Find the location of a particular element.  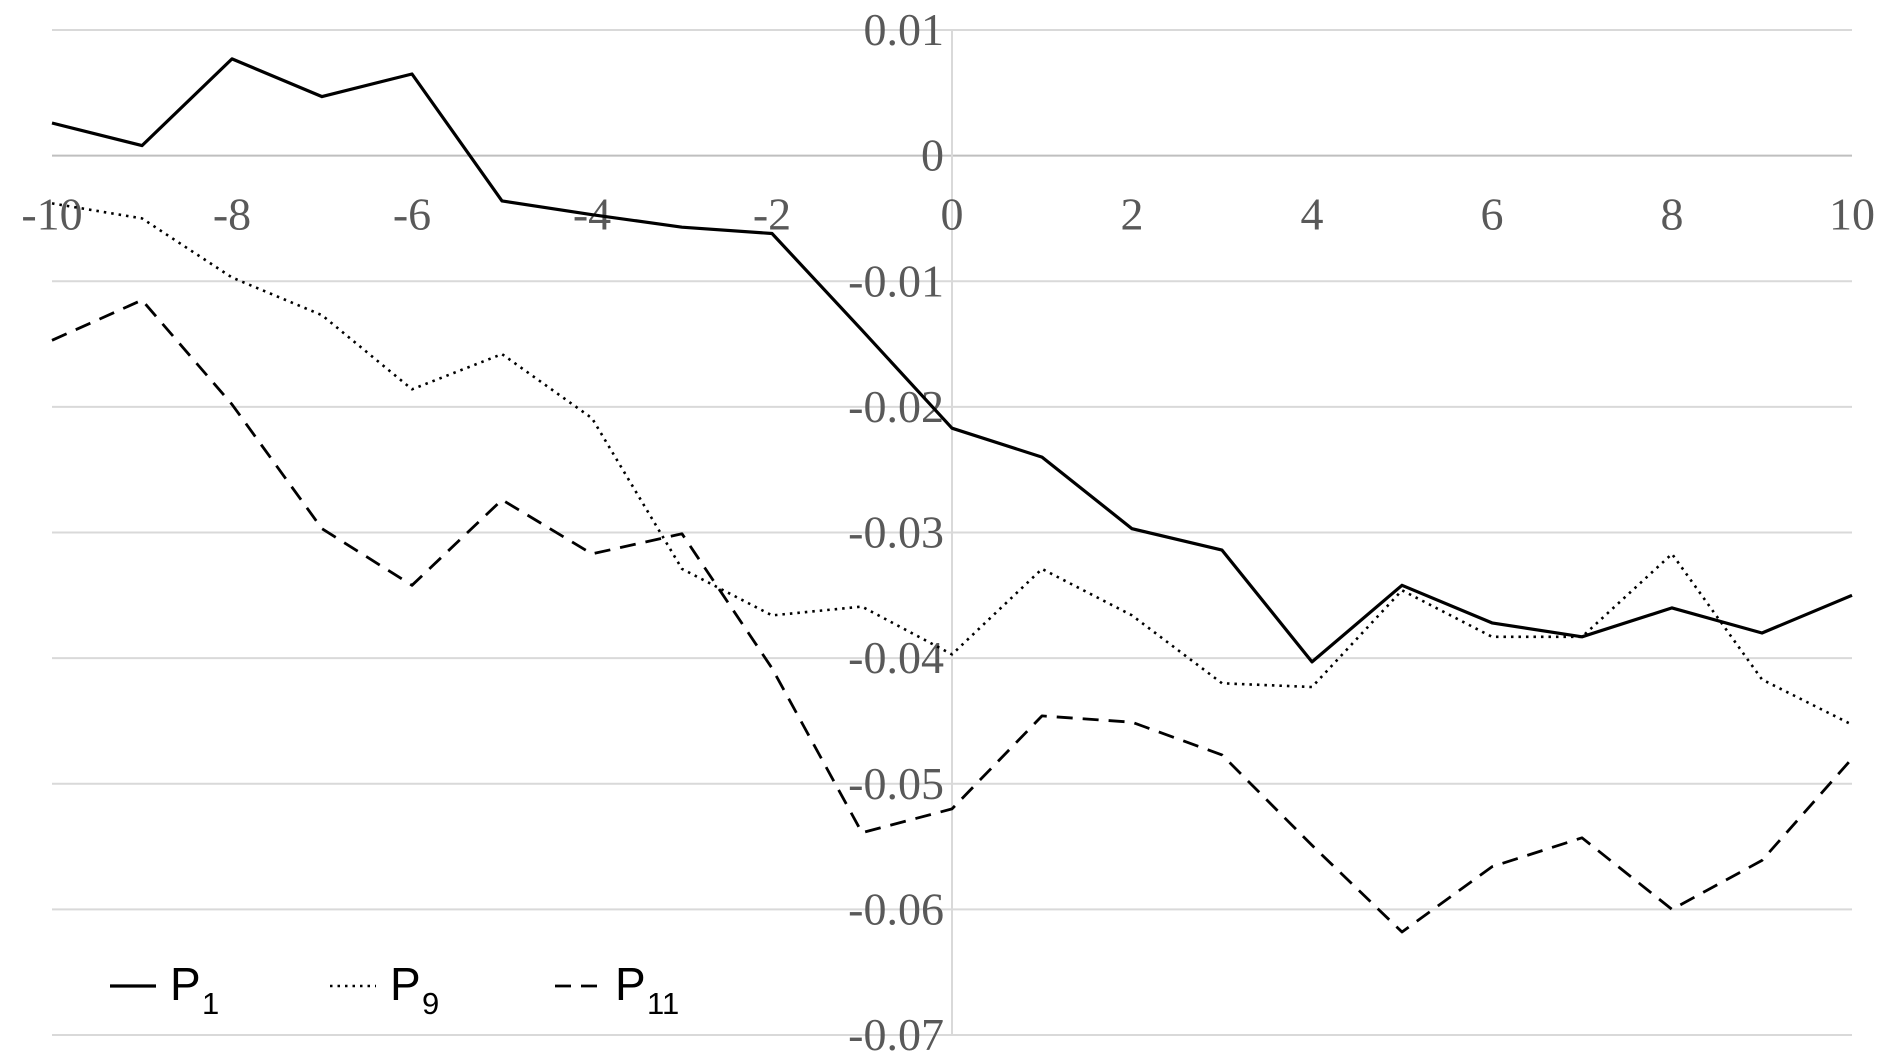

x-tick-labels: -10 -8 -6 -4 -2 0 2 4 6 8 10 is located at coordinates (948, 214).